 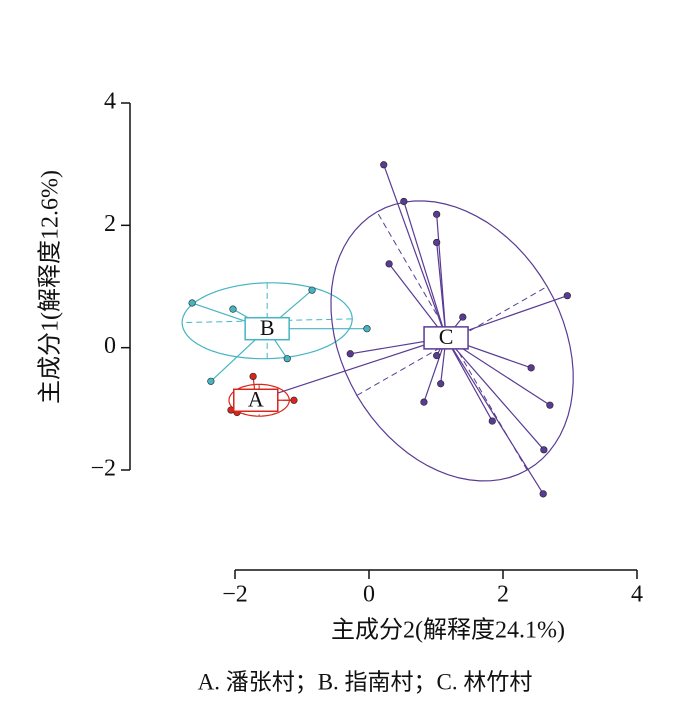 I want to click on centroid-link, so click(x=351, y=369).